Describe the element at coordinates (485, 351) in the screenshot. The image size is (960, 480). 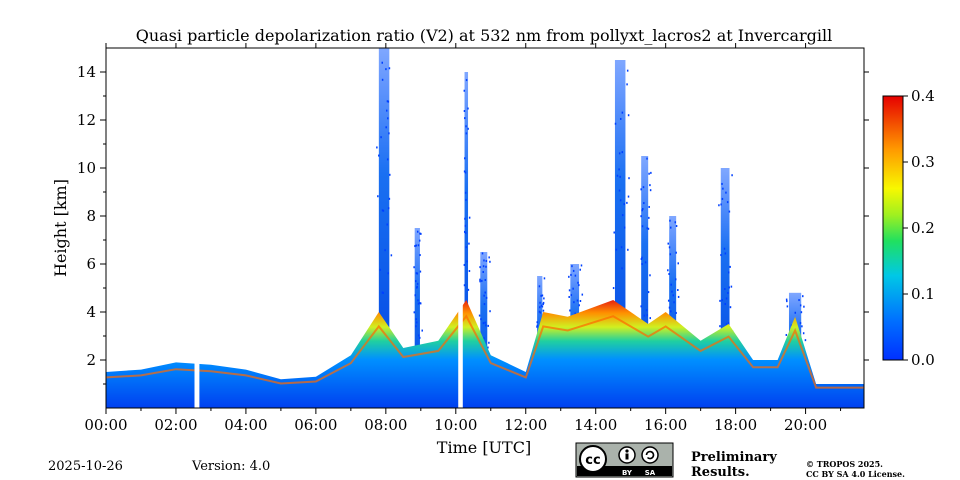
I see `boundary-layer-edge` at that location.